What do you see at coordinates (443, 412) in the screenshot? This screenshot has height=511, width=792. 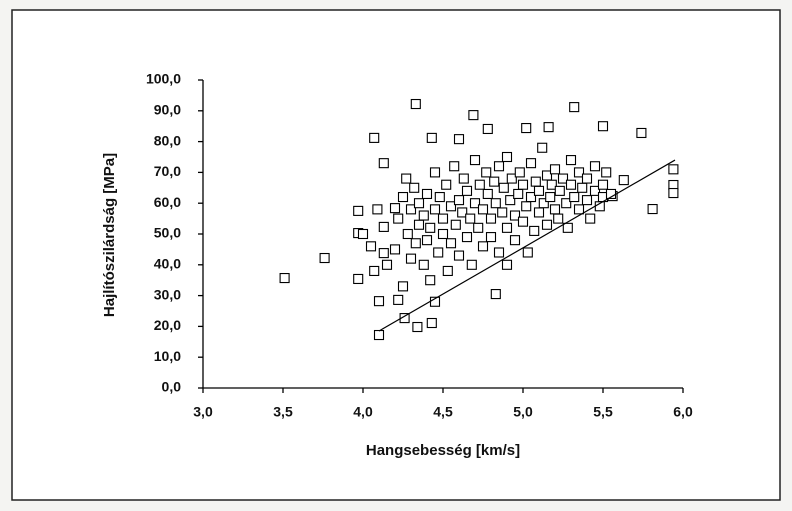 I see `x-tick-label: 4,5` at bounding box center [443, 412].